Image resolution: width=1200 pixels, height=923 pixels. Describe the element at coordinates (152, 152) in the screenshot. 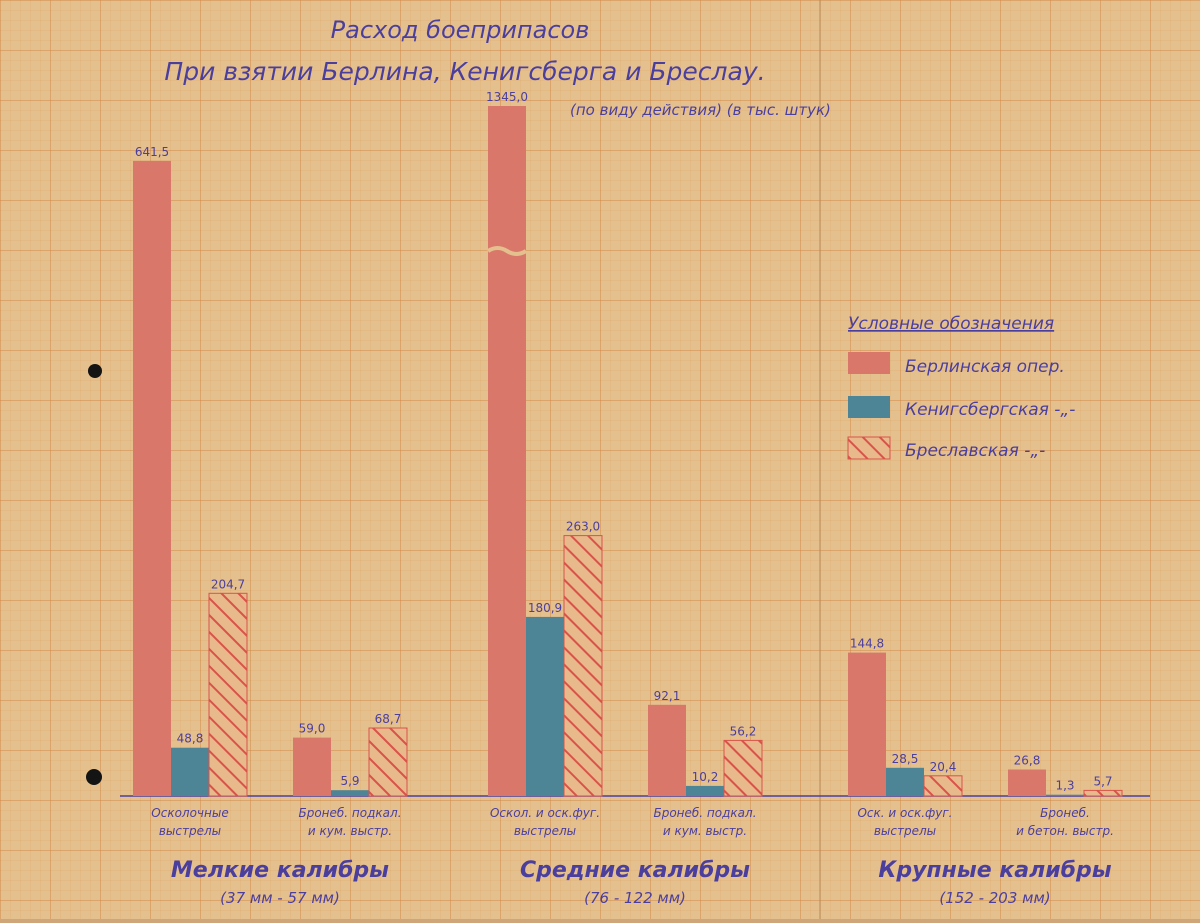

I see `data-label: 641,5` at that location.